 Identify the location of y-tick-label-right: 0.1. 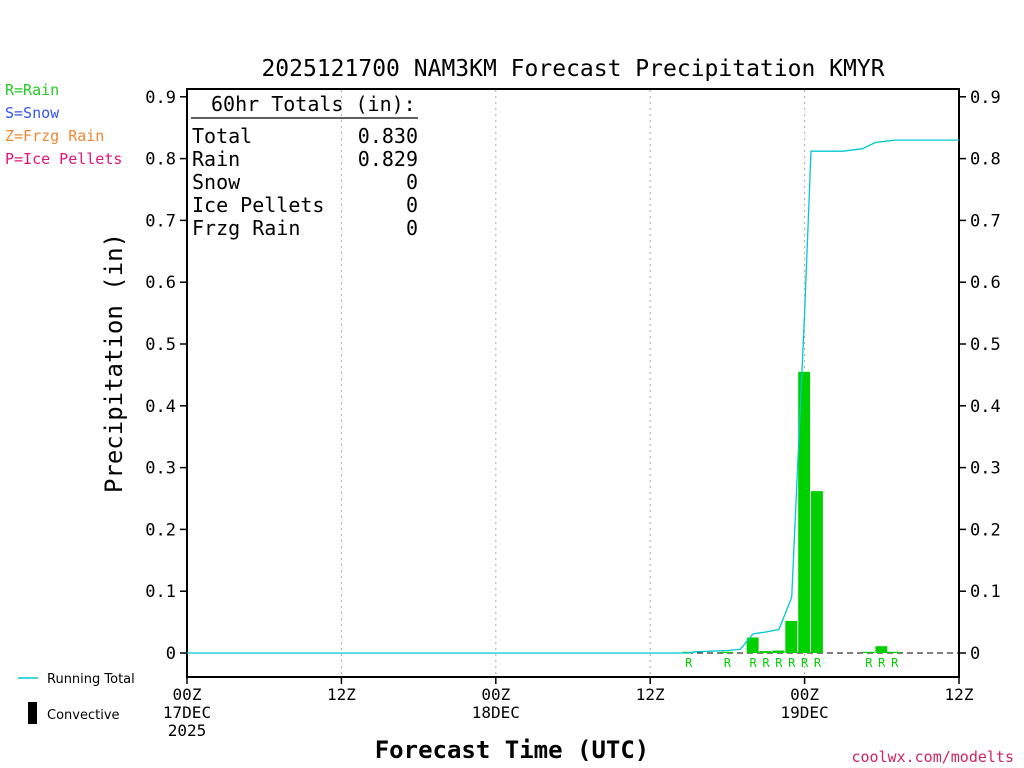
(985, 592).